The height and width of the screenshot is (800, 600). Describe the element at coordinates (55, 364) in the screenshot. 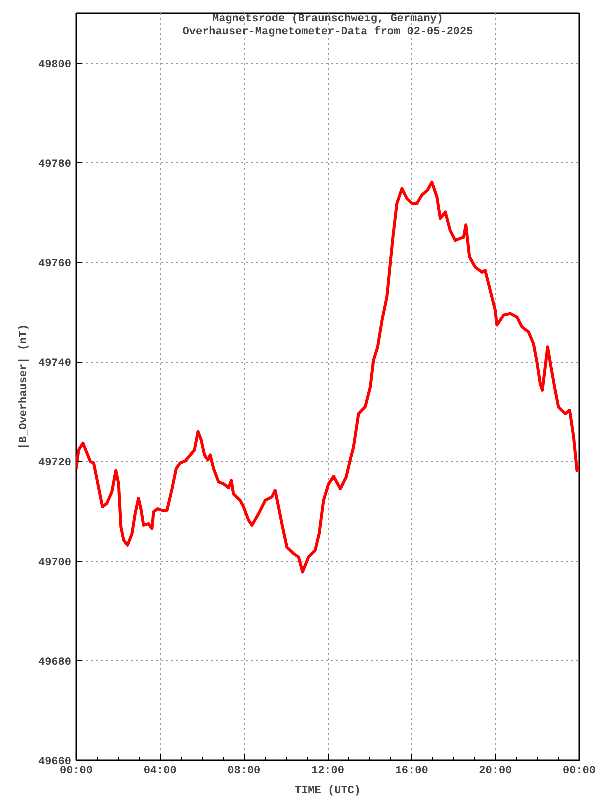

I see `y-tick-label: 49740` at that location.